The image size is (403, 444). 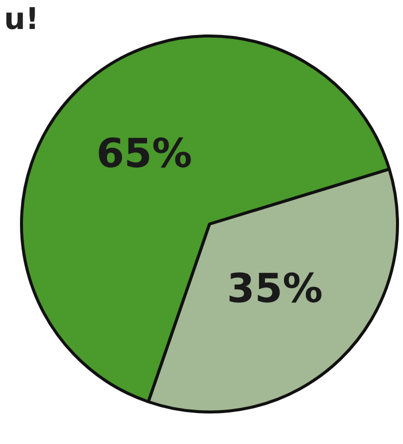 What do you see at coordinates (274, 289) in the screenshot?
I see `data-label: 35%` at bounding box center [274, 289].